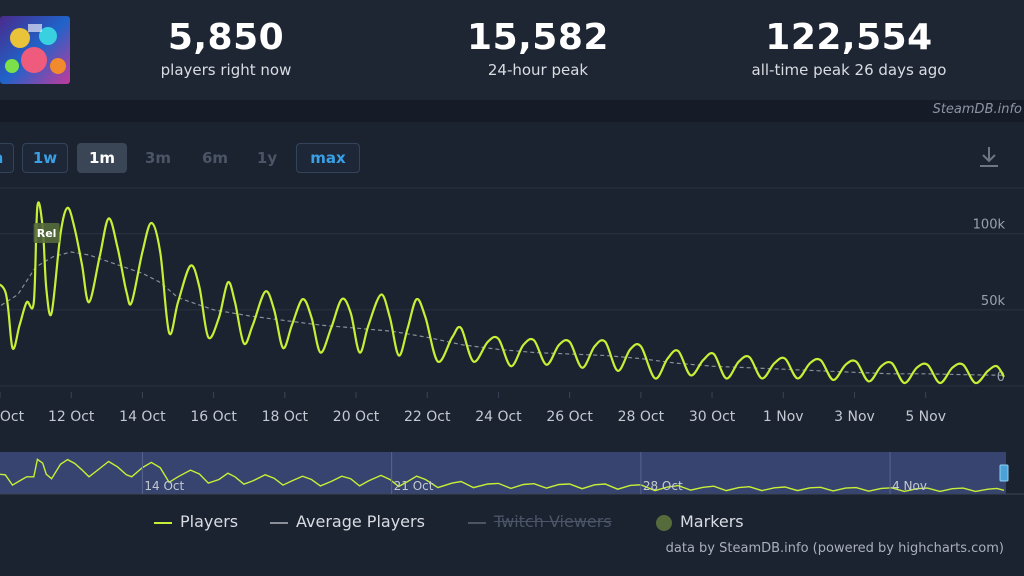 This screenshot has width=1024, height=576. I want to click on y-tick-label: 50k, so click(993, 301).